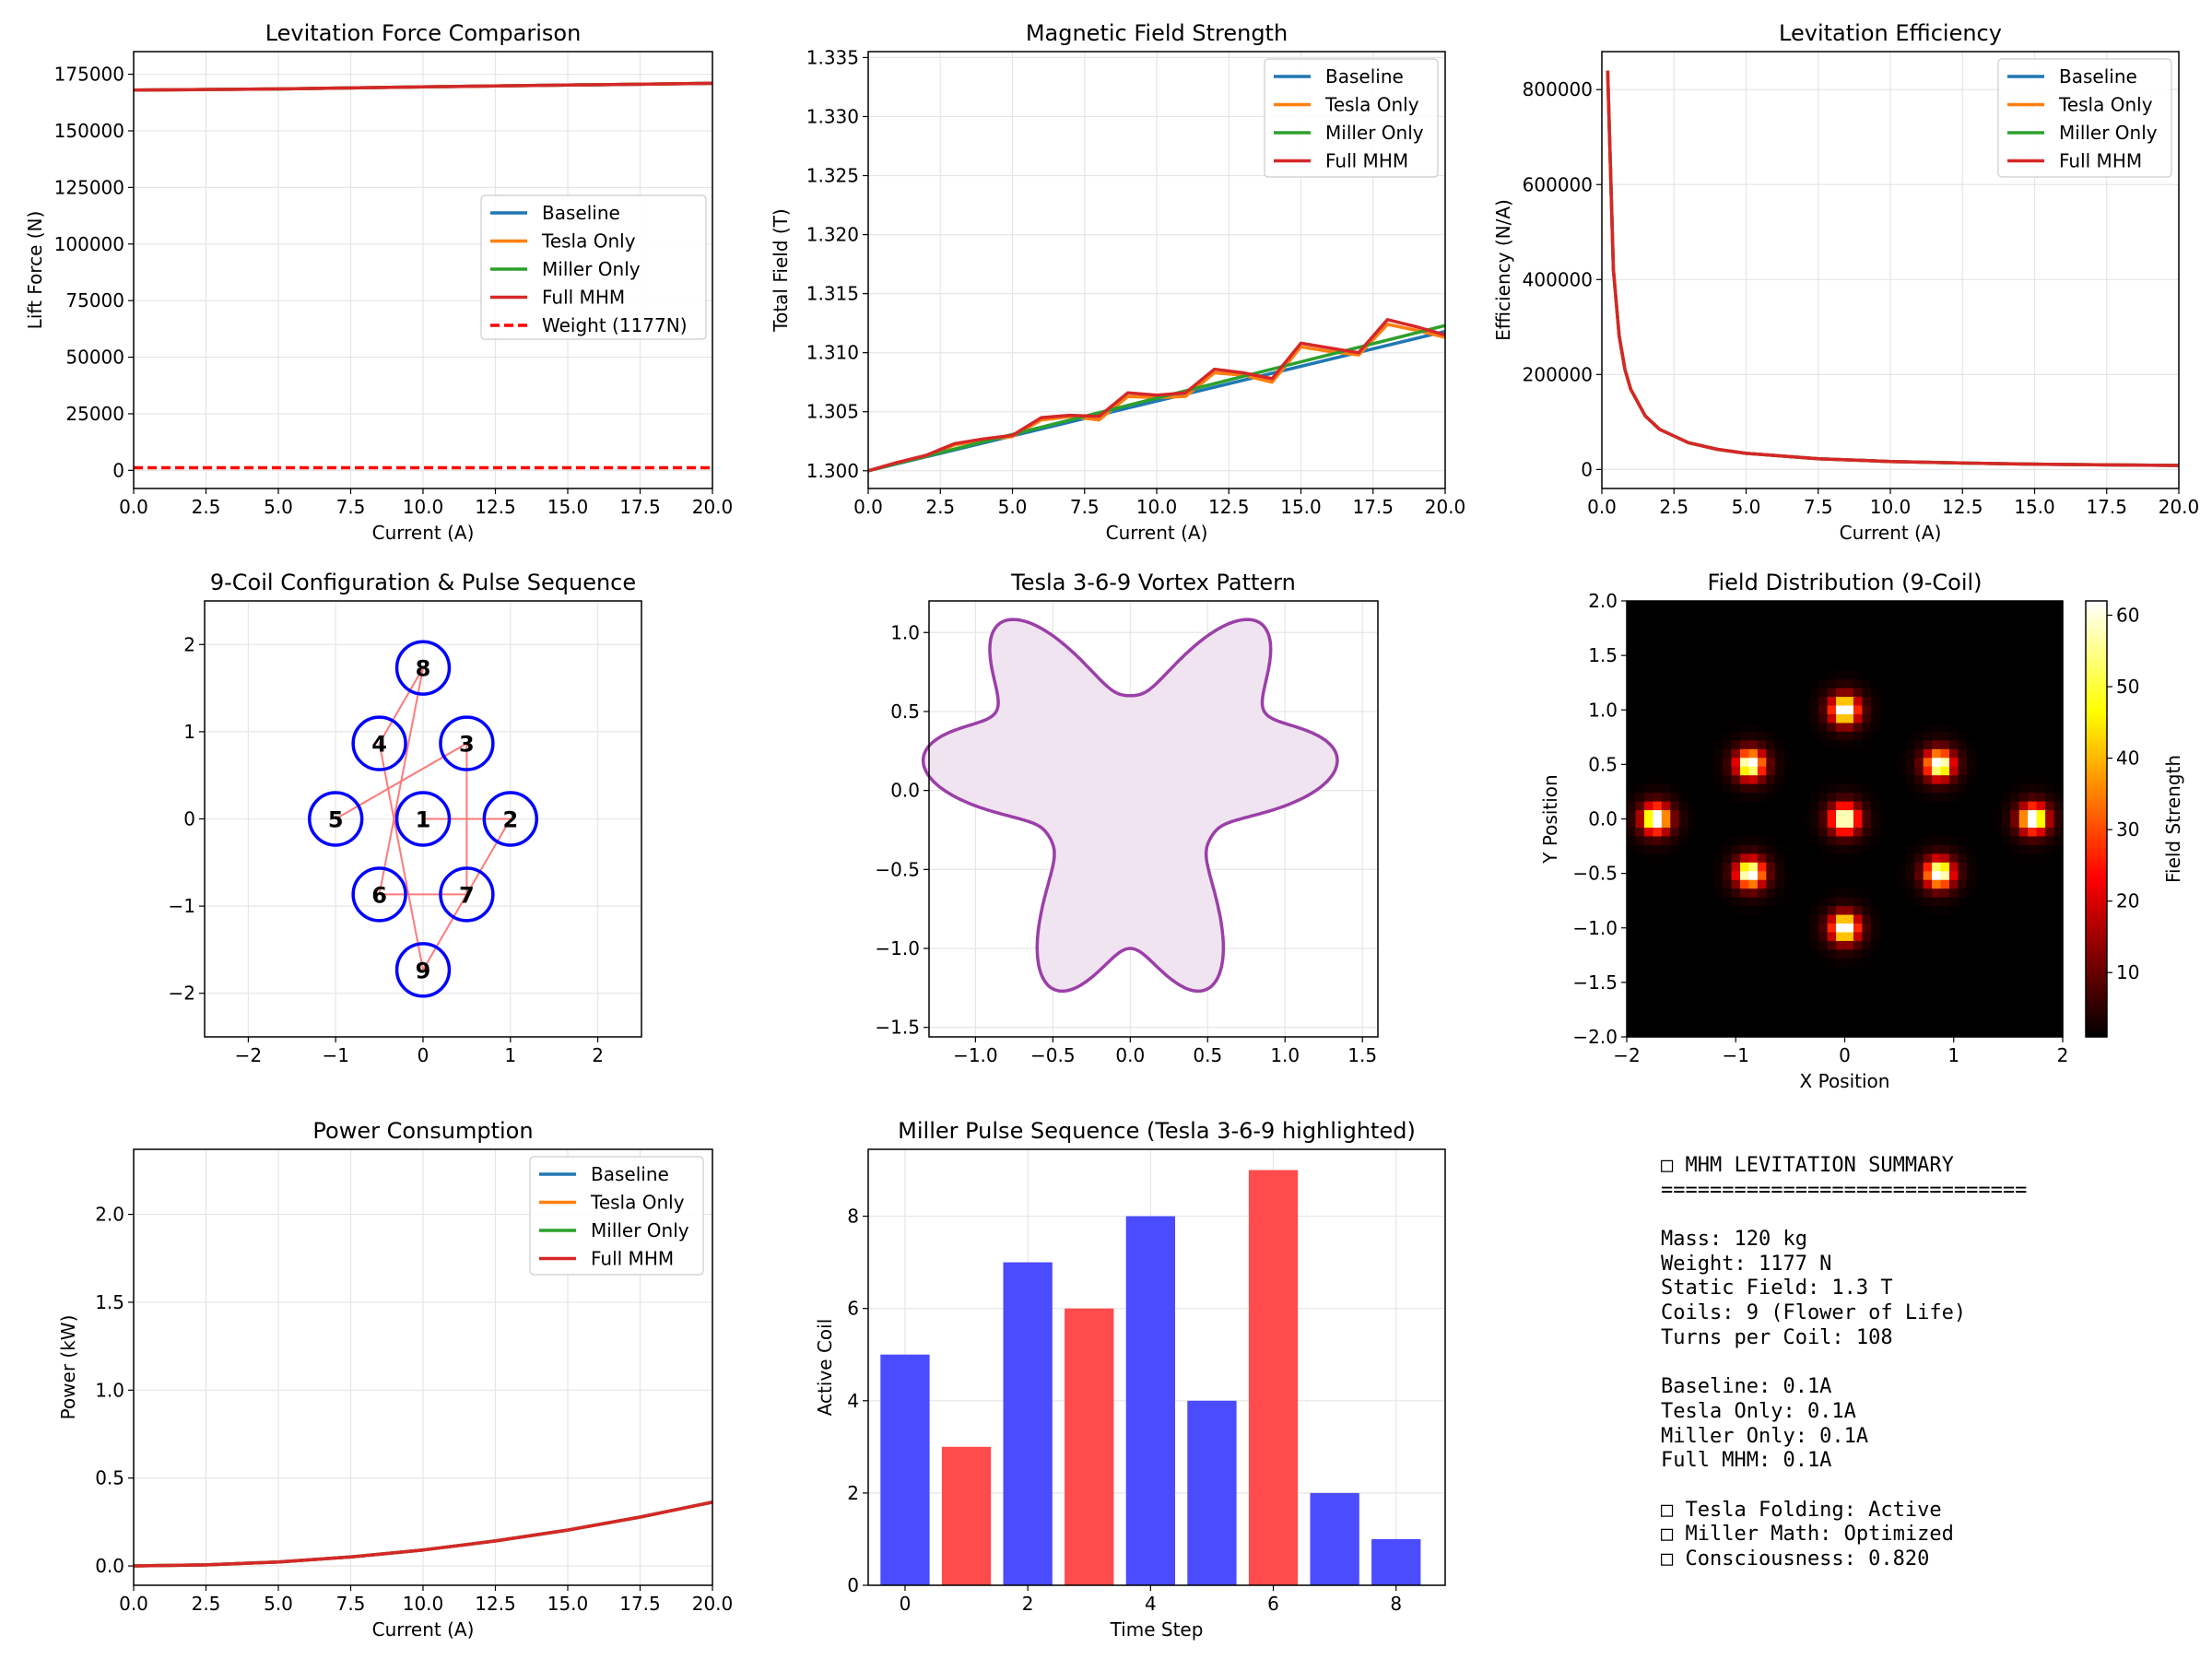 Image resolution: width=2212 pixels, height=1659 pixels. Describe the element at coordinates (1795, 1559) in the screenshot. I see `summary-line: □ Consciousness: 0.820` at that location.